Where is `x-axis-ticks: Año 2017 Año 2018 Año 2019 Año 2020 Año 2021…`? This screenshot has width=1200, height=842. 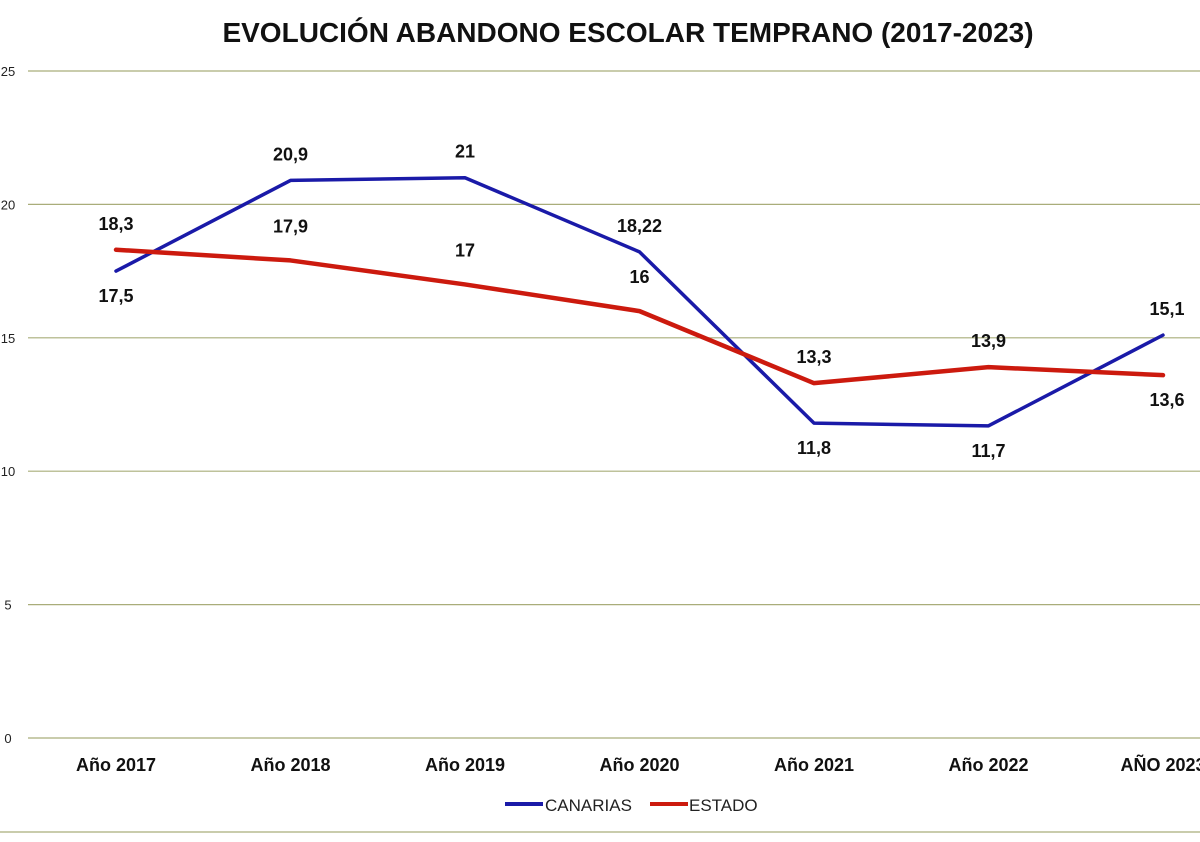
x-axis-ticks: Año 2017 Año 2018 Año 2019 Año 2020 Año 2021… is located at coordinates (638, 764).